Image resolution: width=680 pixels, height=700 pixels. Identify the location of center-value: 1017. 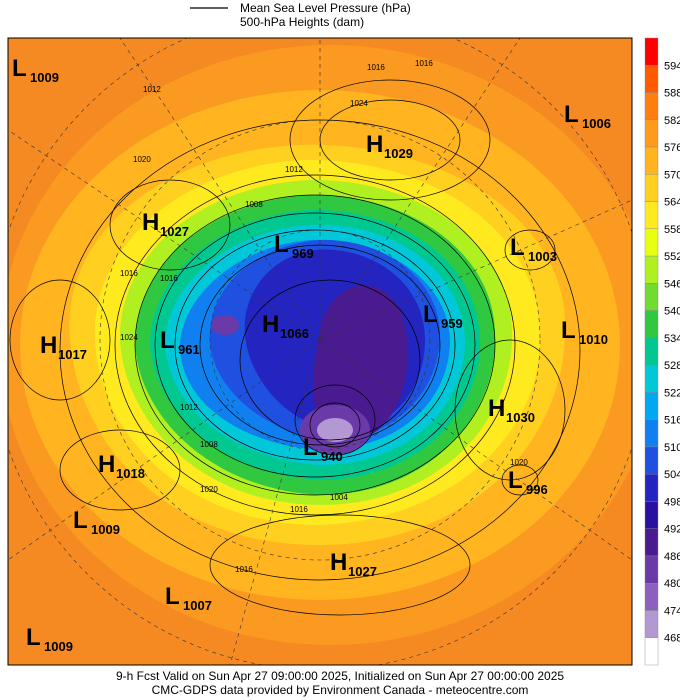
(72, 354).